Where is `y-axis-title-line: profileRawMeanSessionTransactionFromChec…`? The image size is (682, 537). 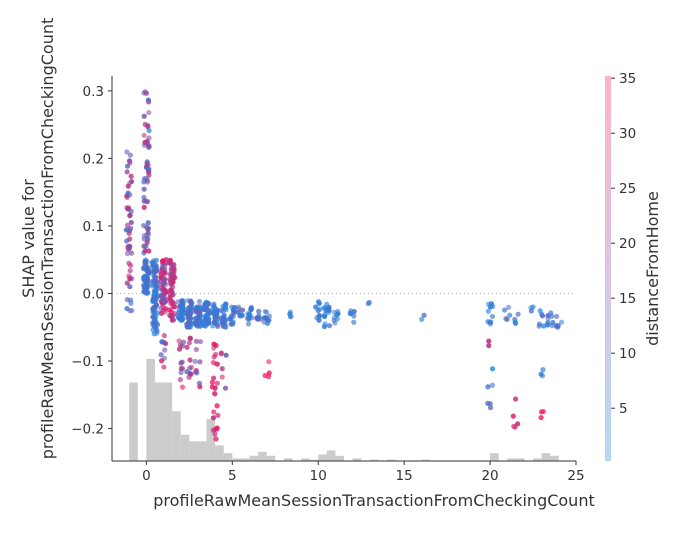
y-axis-title-line: profileRawMeanSessionTransactionFromChec… is located at coordinates (47, 238).